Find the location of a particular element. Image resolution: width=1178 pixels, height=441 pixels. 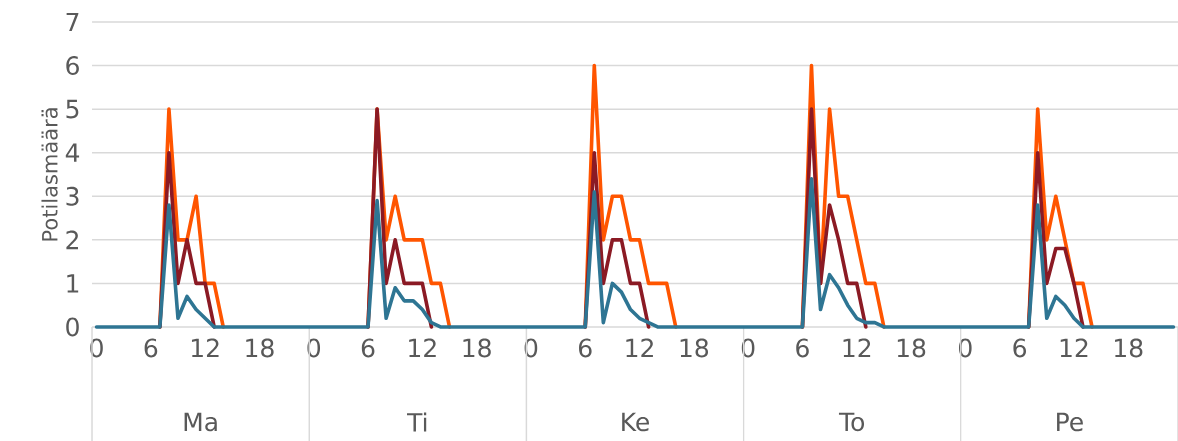

y-tick-label: 7 is located at coordinates (72, 22).